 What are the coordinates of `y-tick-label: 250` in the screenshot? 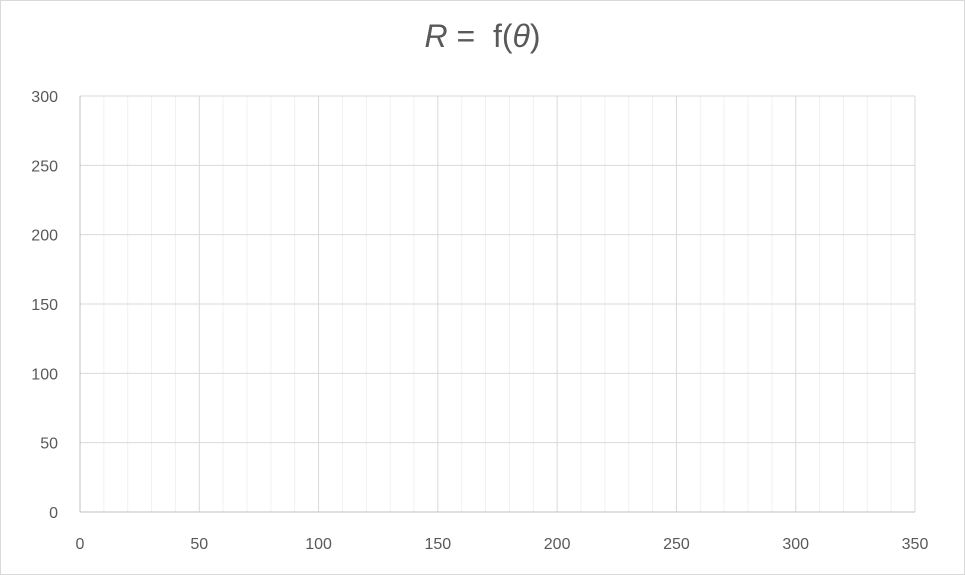 It's located at (44, 166).